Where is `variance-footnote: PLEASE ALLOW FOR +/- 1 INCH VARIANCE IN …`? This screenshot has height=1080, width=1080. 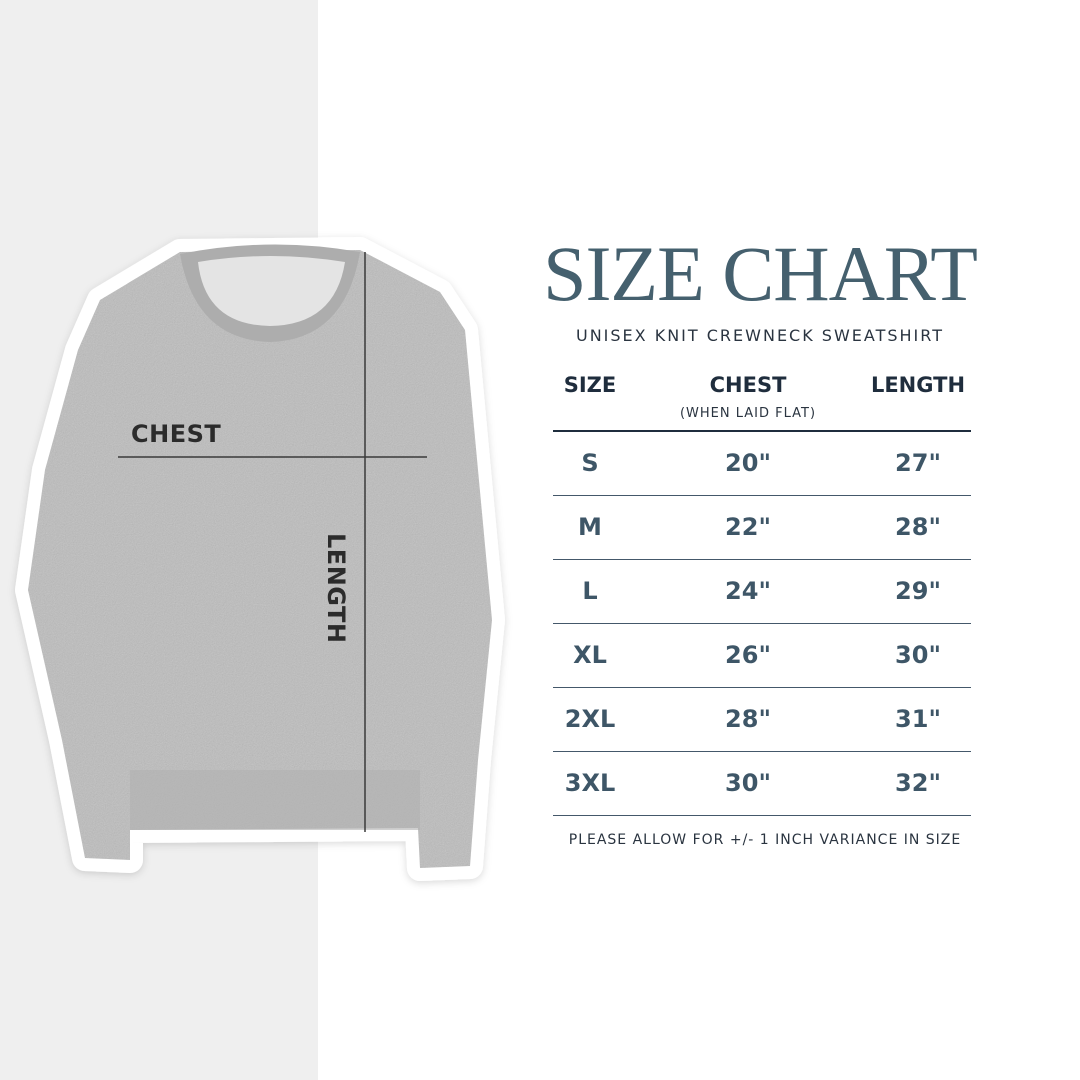 variance-footnote: PLEASE ALLOW FOR +/- 1 INCH VARIANCE IN … is located at coordinates (765, 840).